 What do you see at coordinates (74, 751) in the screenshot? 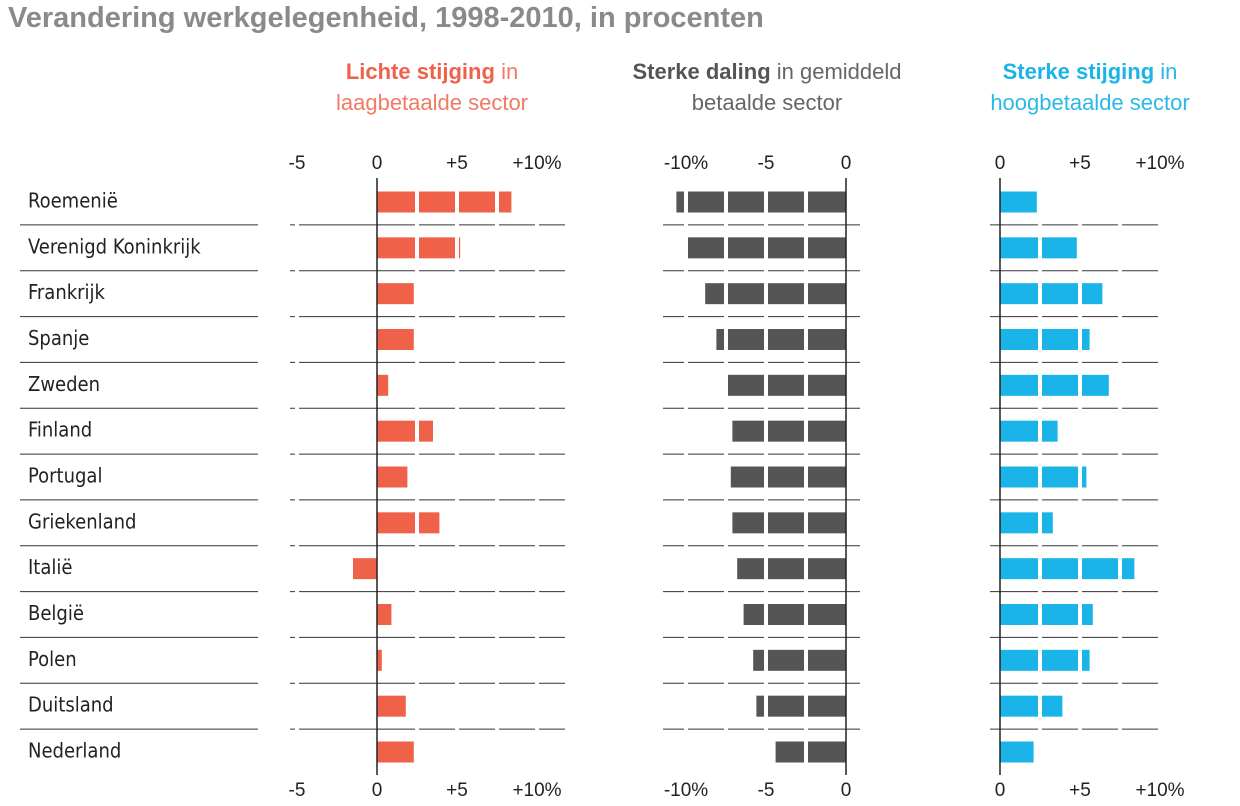
I see `category-label: Nederland` at bounding box center [74, 751].